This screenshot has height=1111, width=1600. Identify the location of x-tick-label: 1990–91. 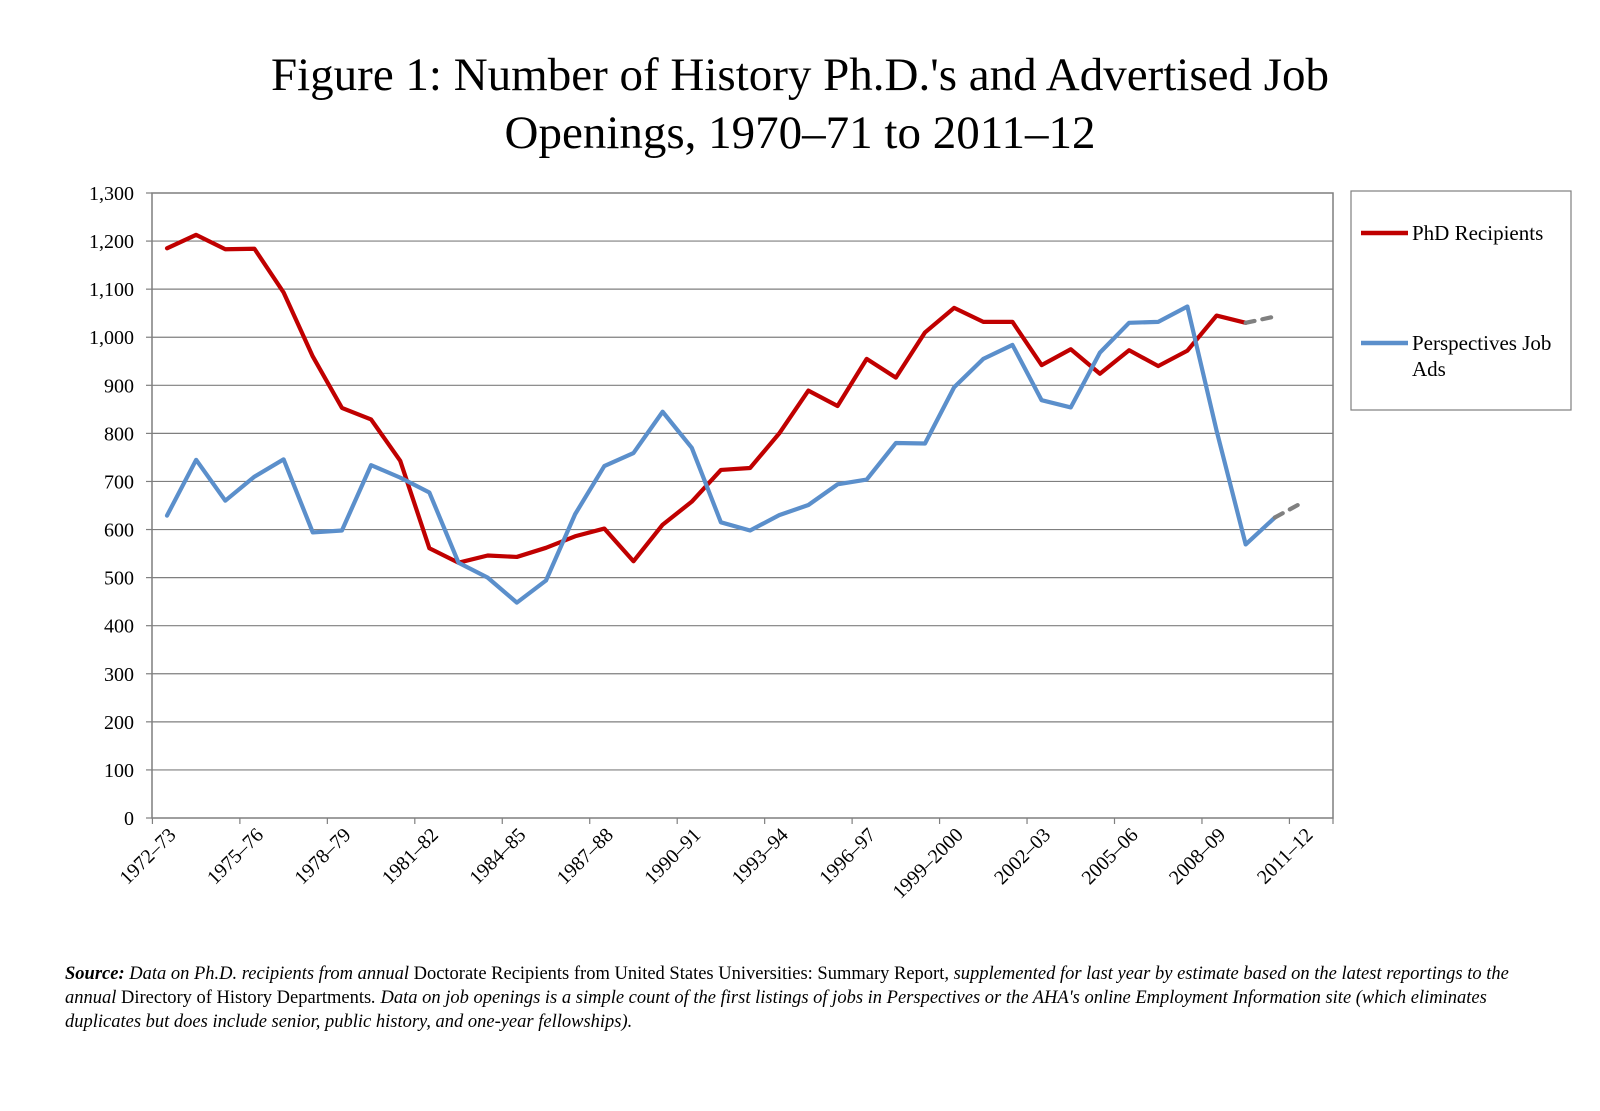
(672, 856).